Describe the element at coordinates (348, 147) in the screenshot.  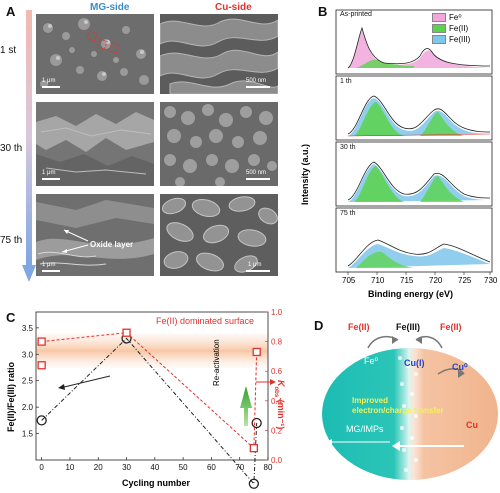
I see `spectrum-label-30th: 30 th` at that location.